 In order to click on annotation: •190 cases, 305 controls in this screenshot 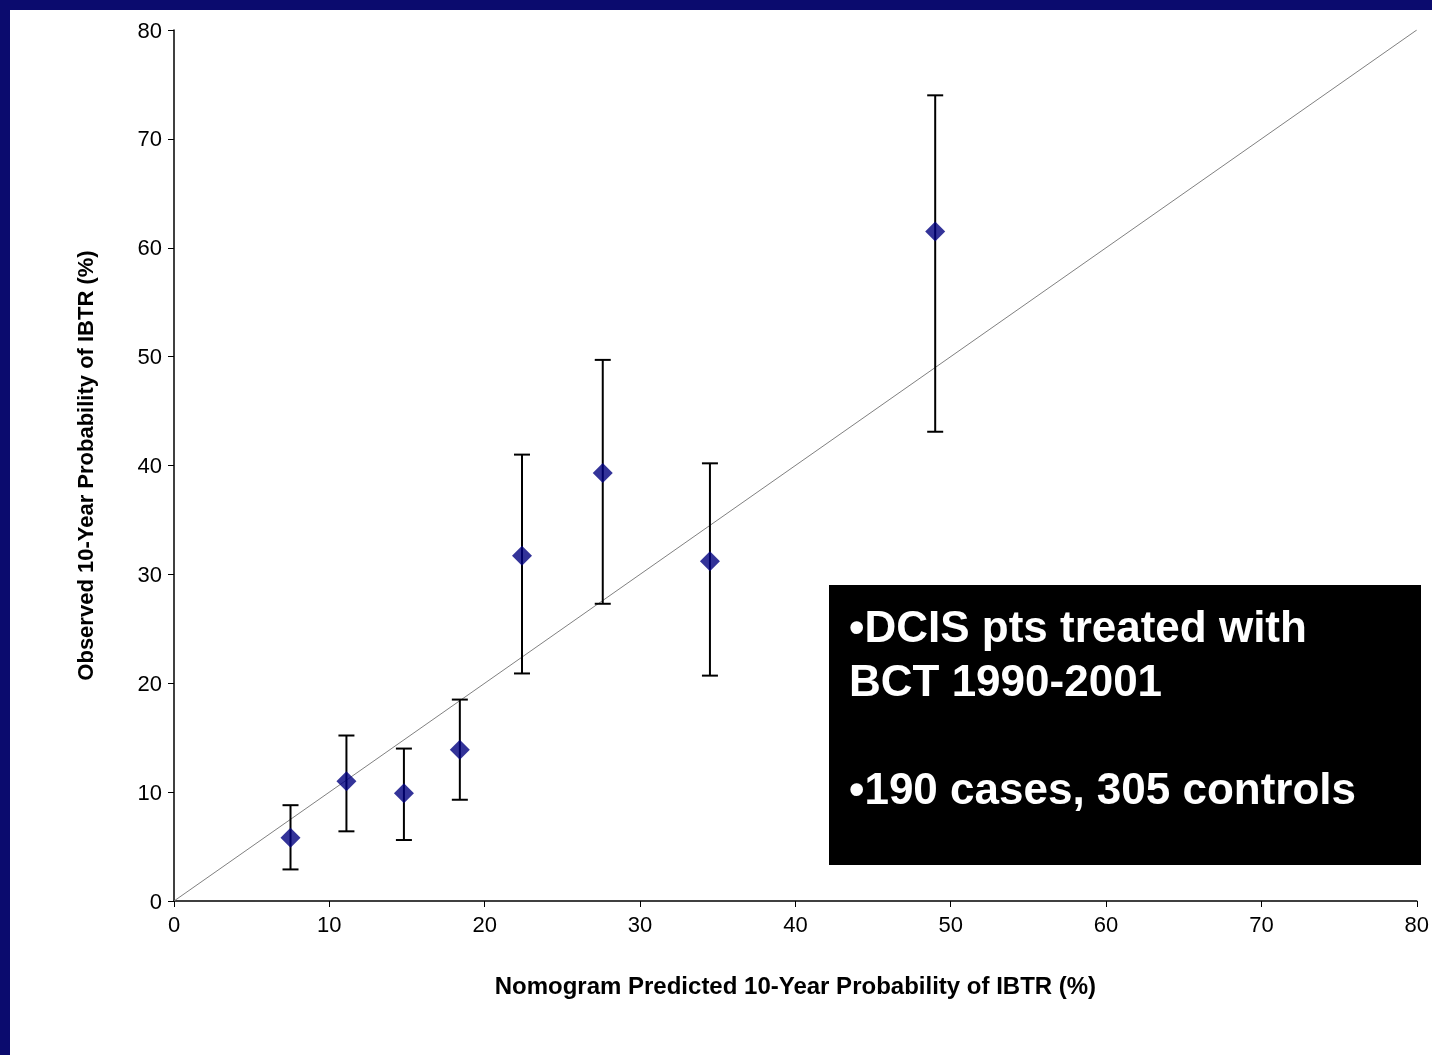, I will do `click(1103, 788)`.